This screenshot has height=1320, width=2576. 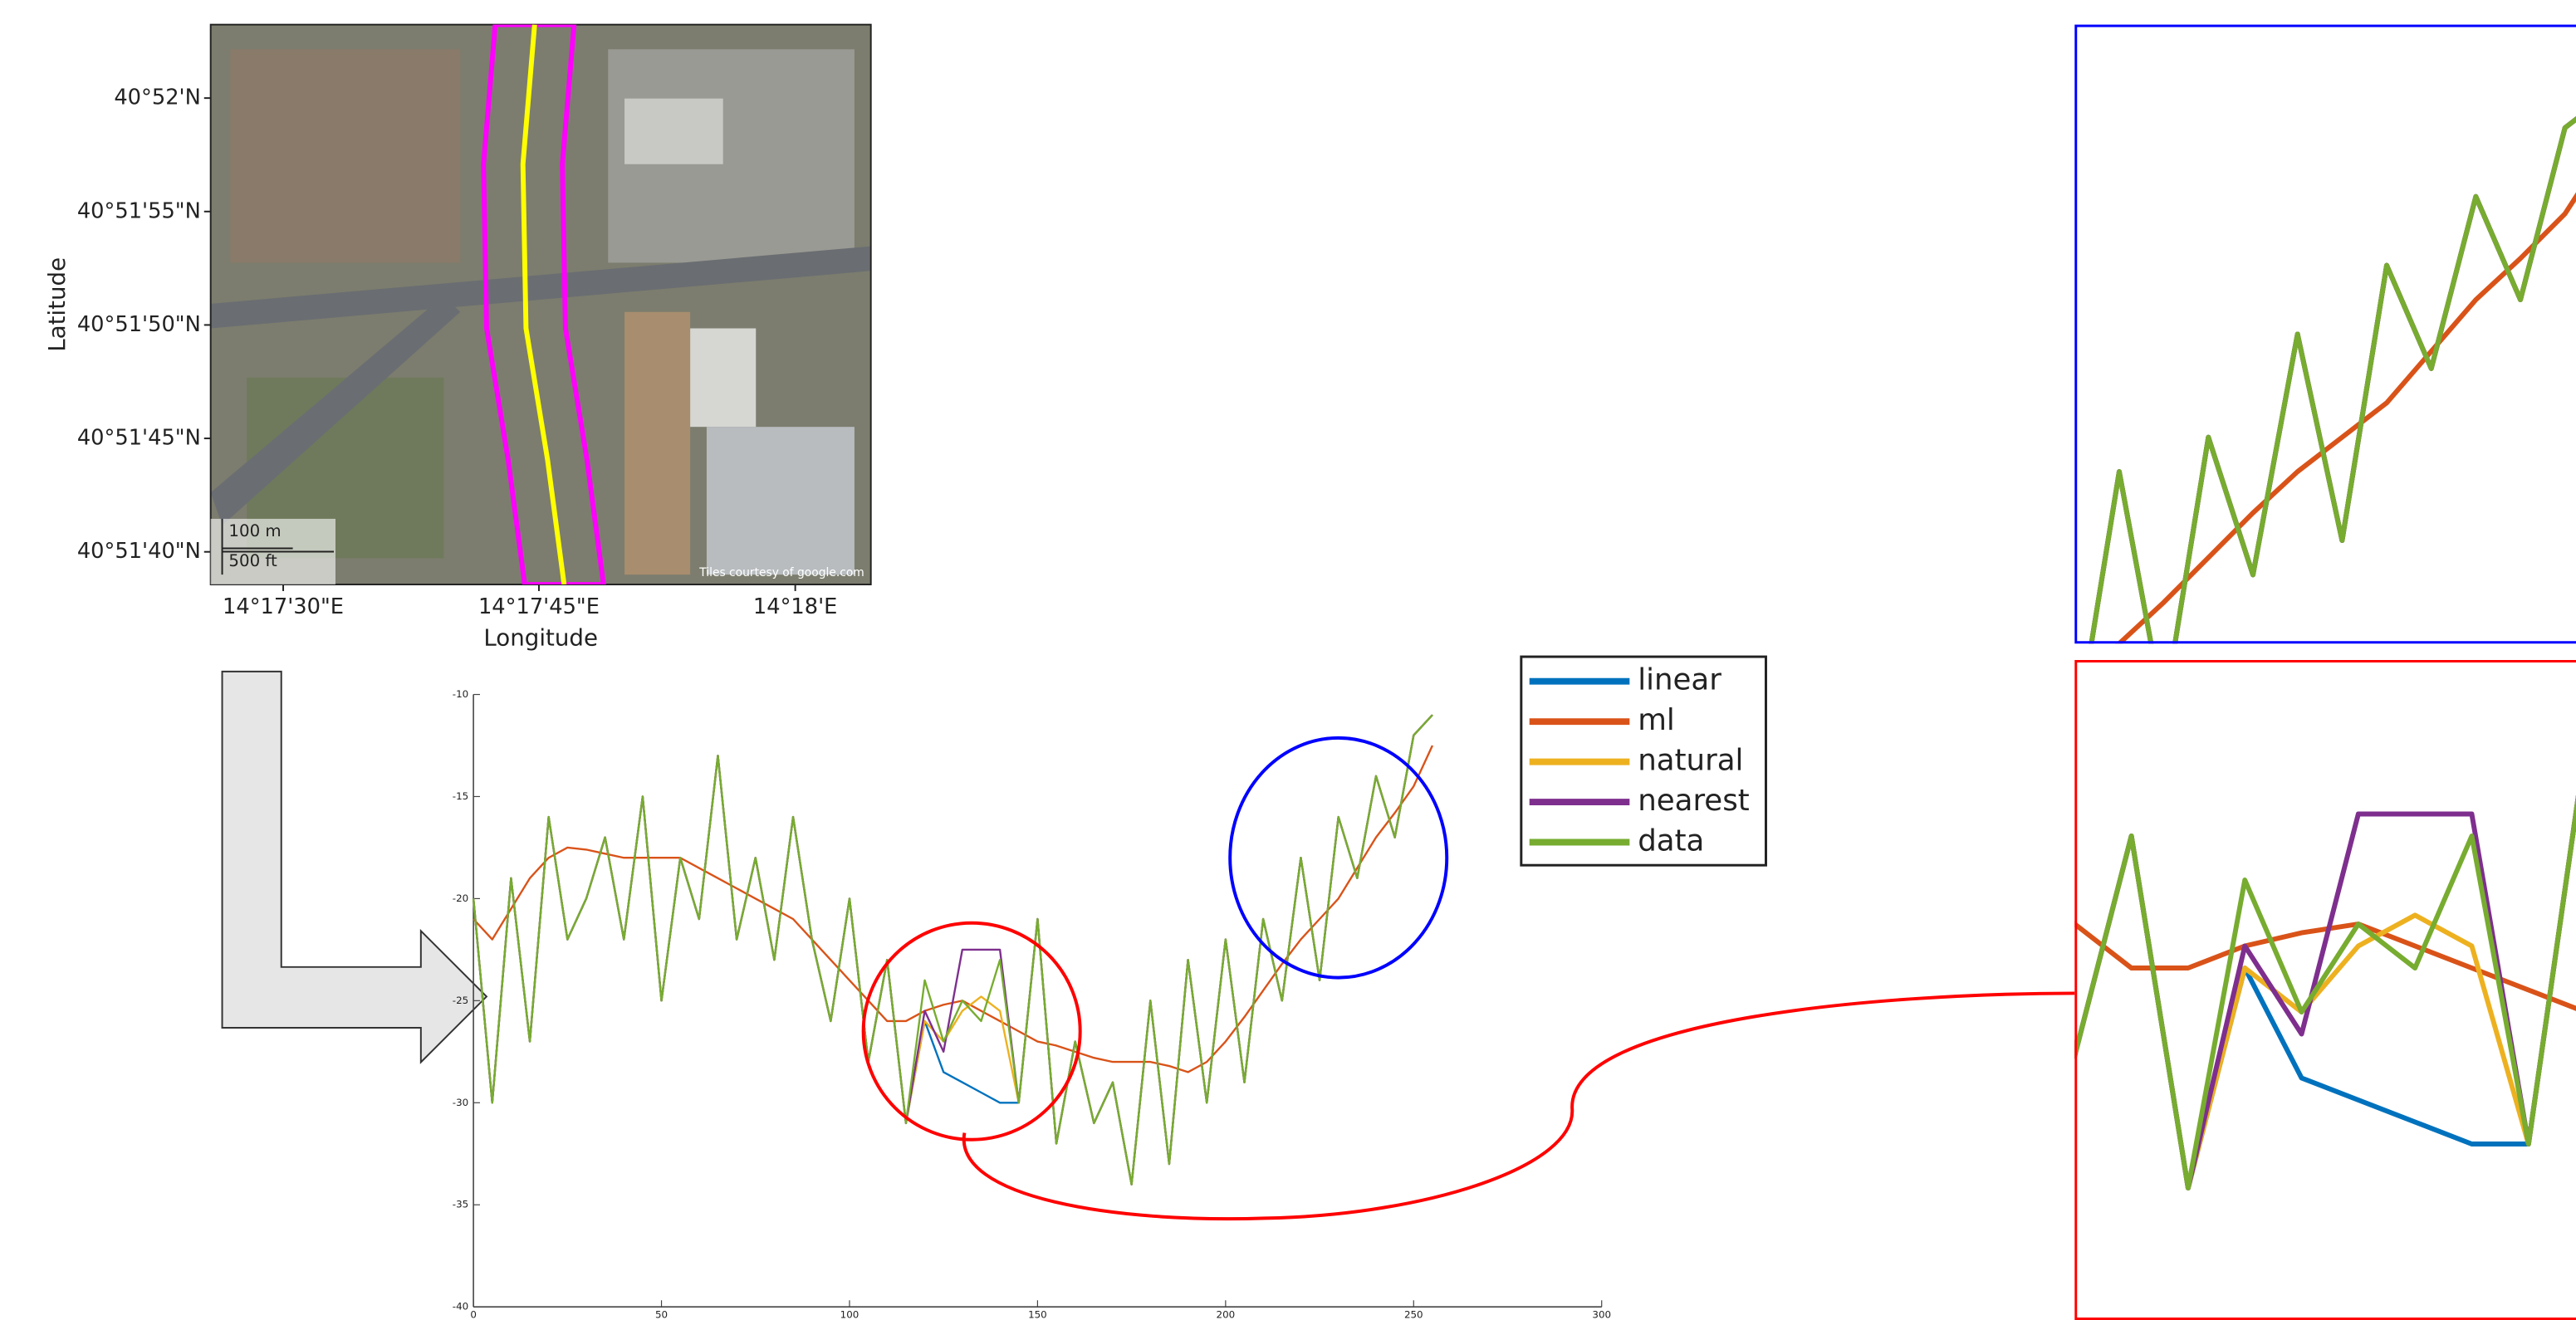 What do you see at coordinates (139, 324) in the screenshot?
I see `y-tick-label: 40°51'50"N` at bounding box center [139, 324].